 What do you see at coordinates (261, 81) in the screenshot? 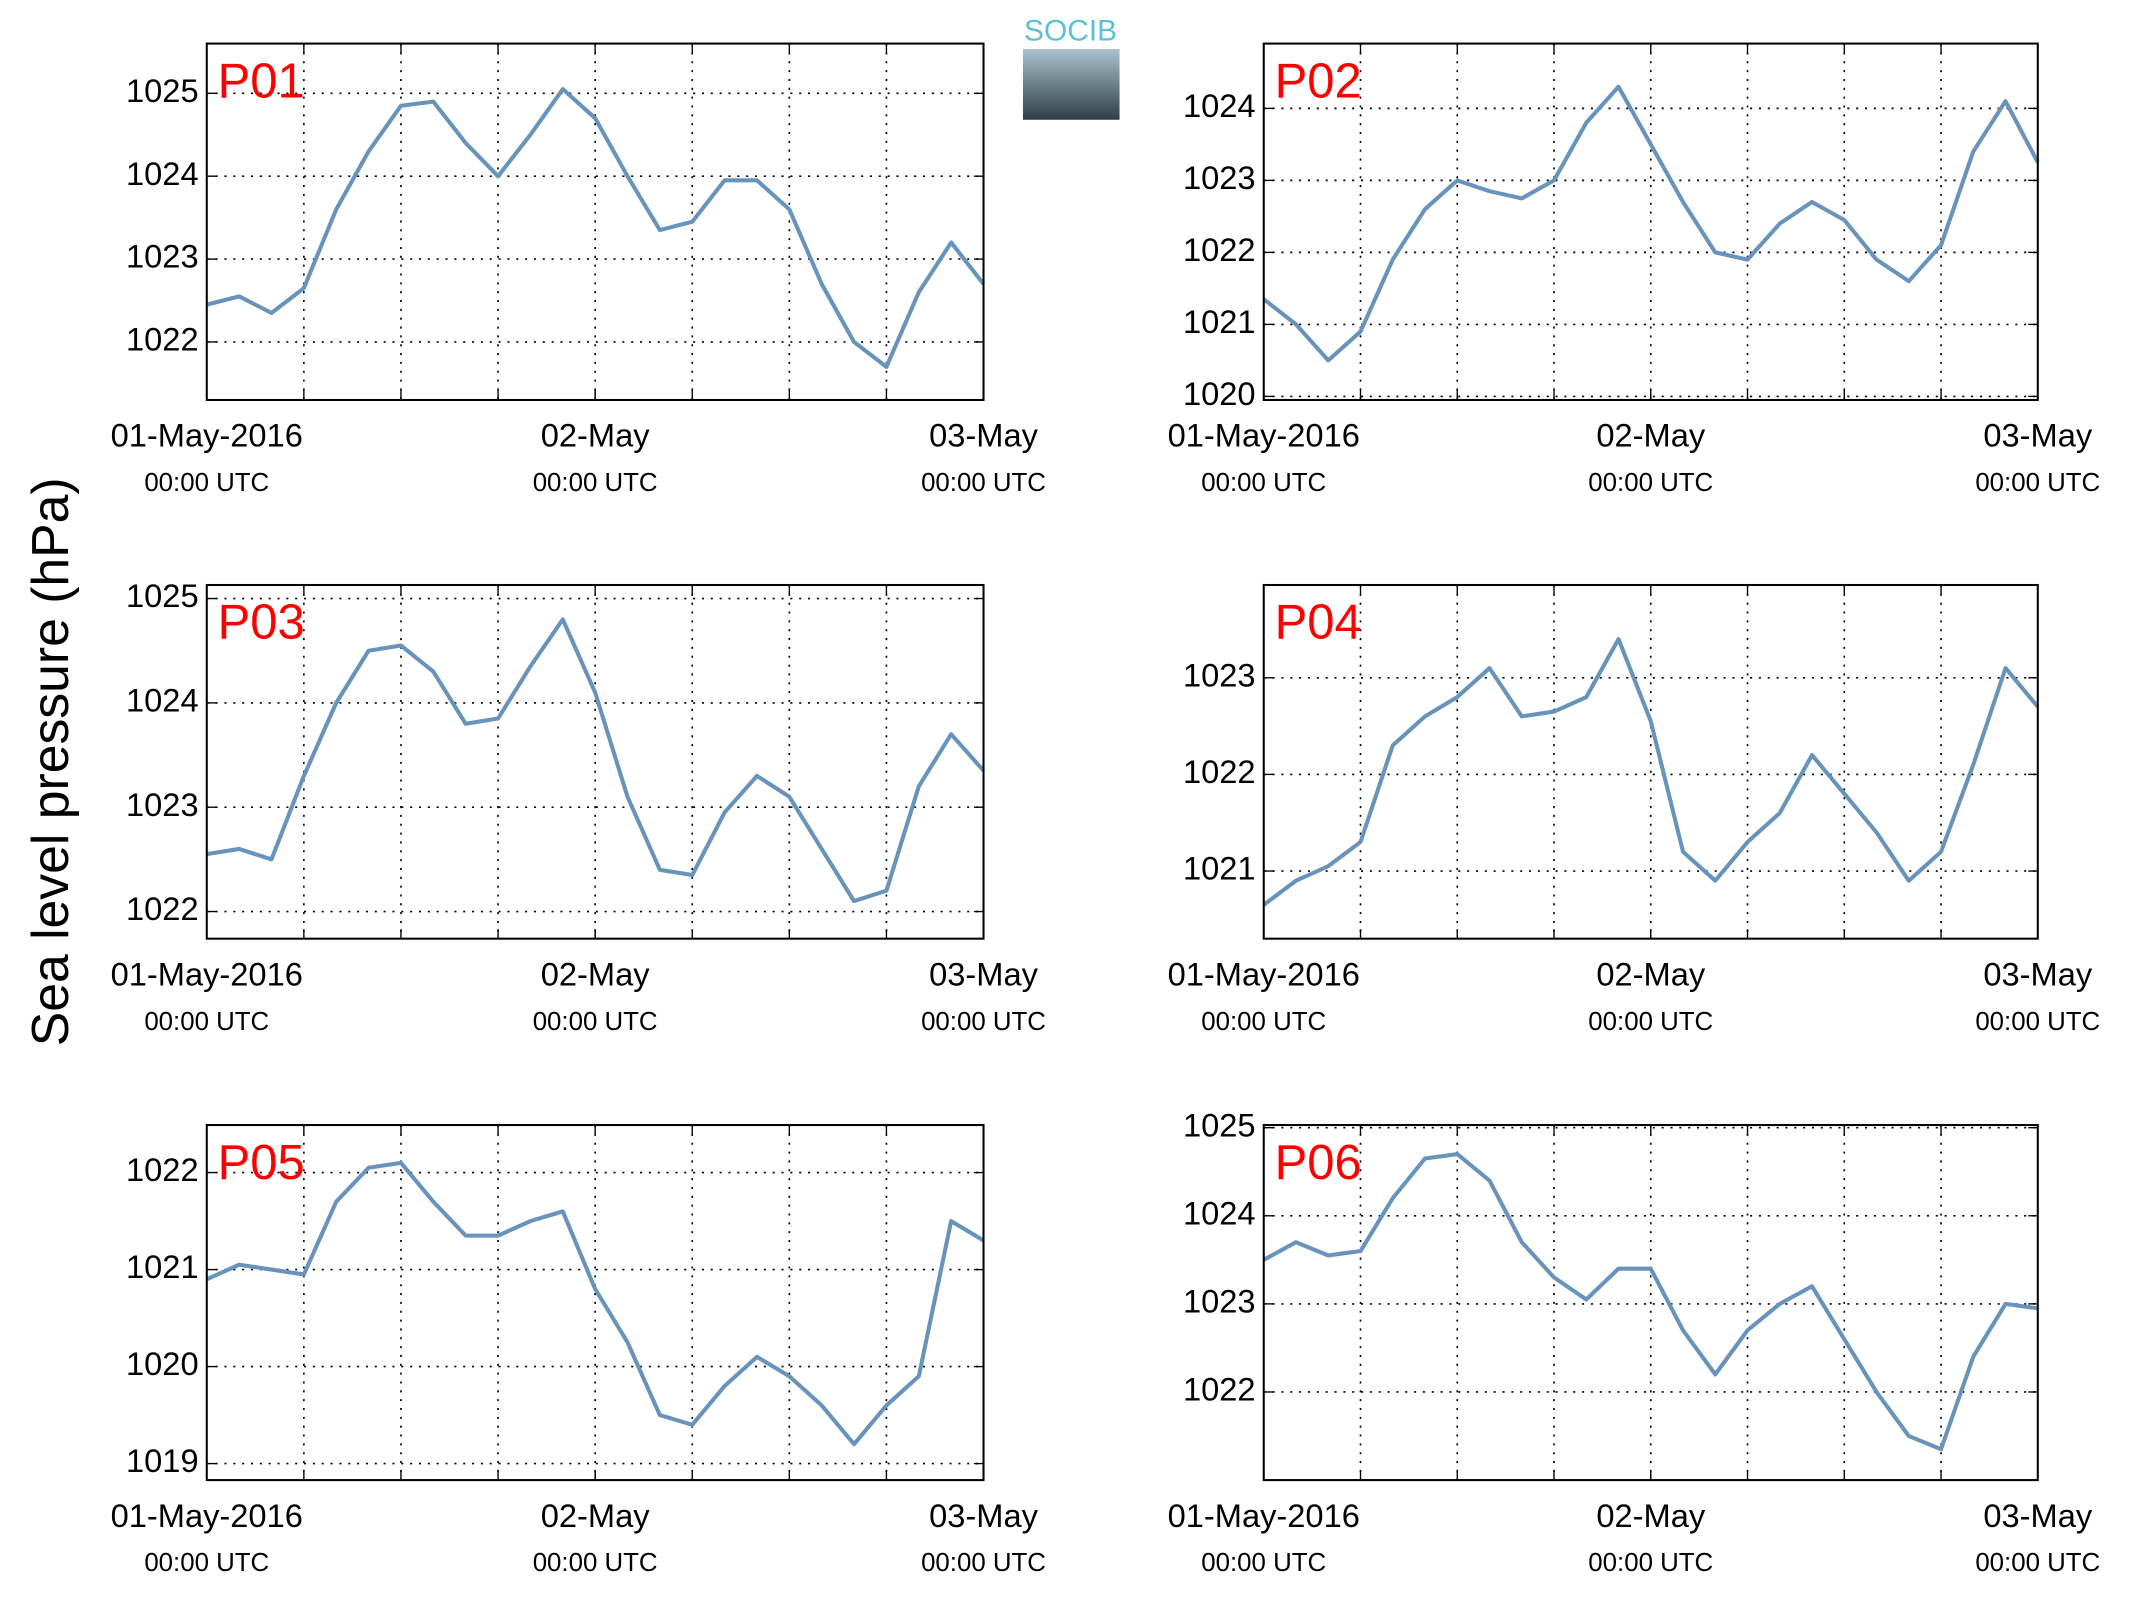
I see `panel-label: P01` at bounding box center [261, 81].